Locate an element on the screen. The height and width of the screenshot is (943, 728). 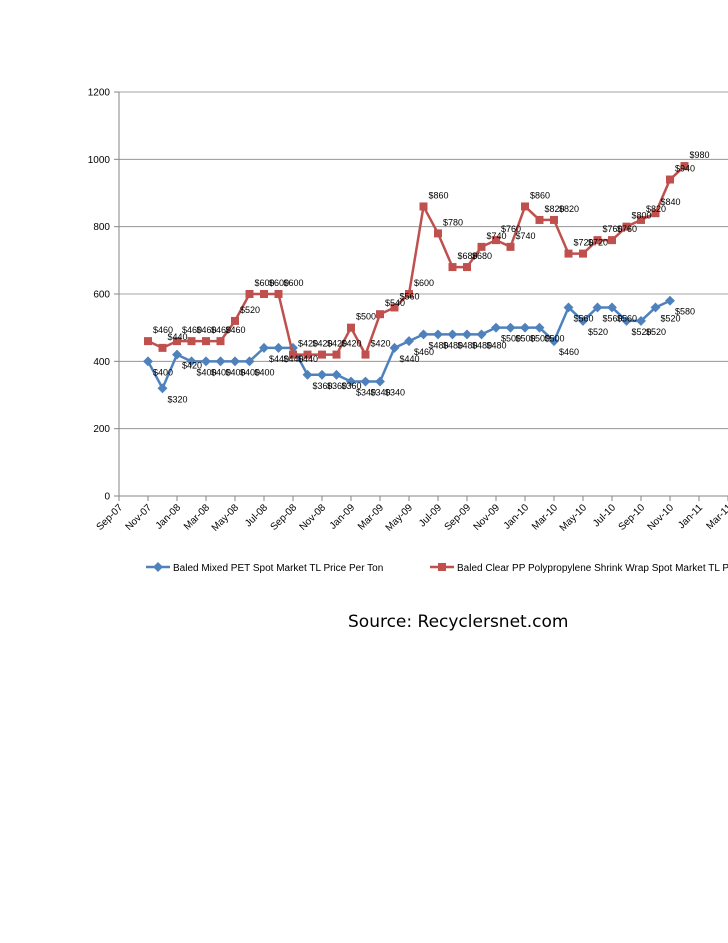
x-tick-label: Sep-10 is located at coordinates (632, 517).